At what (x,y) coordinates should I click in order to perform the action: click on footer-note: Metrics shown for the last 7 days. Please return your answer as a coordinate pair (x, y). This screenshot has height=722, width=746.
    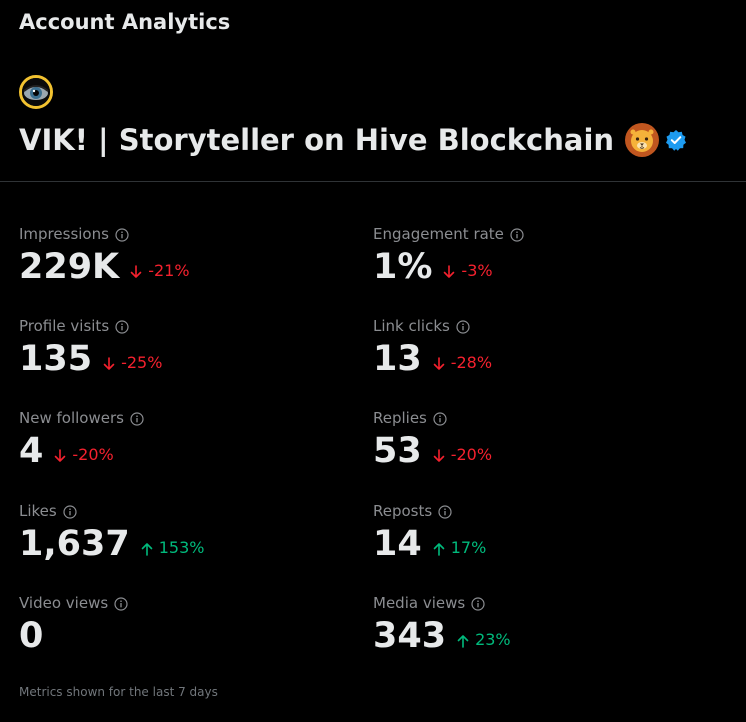
    Looking at the image, I should click on (118, 692).